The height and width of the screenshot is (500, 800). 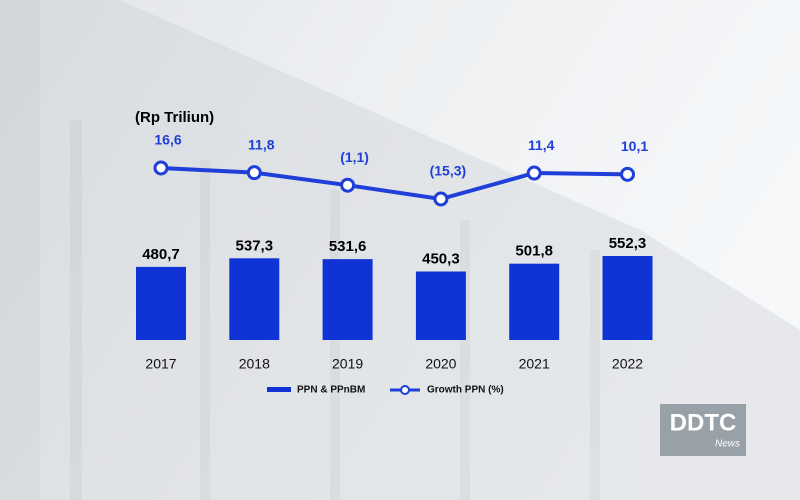 What do you see at coordinates (167, 140) in the screenshot?
I see `line-value-label: 16,6` at bounding box center [167, 140].